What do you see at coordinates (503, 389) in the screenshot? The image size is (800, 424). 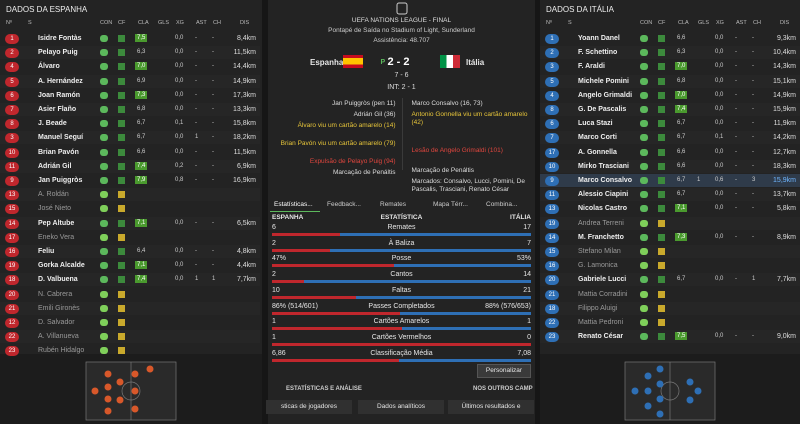 I see `footer-right: NOS OUTROS CAMP` at bounding box center [503, 389].